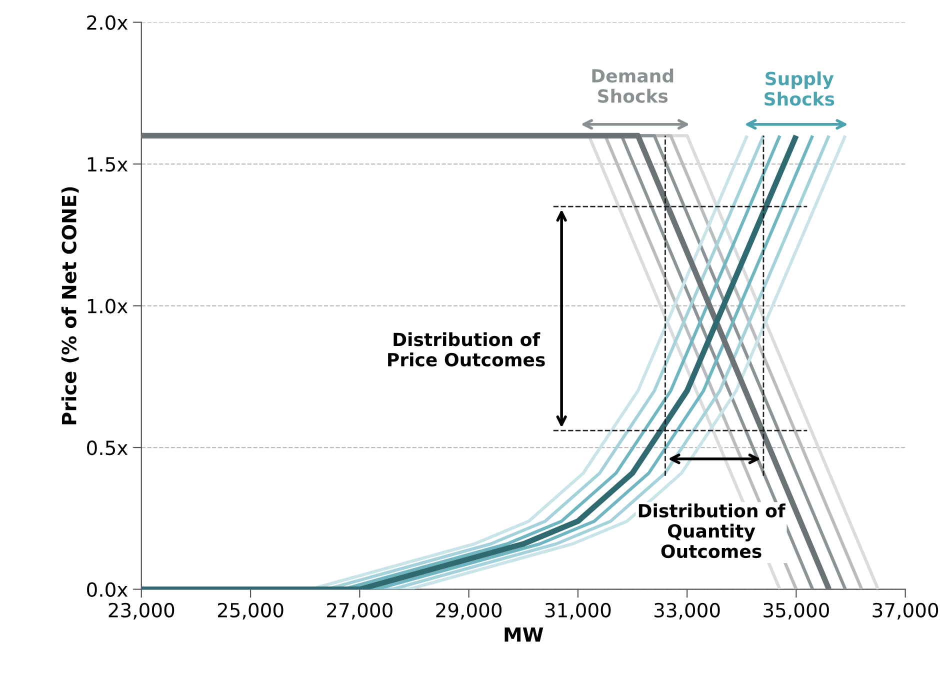  I want to click on x-tick-label: 29,000, so click(469, 611).